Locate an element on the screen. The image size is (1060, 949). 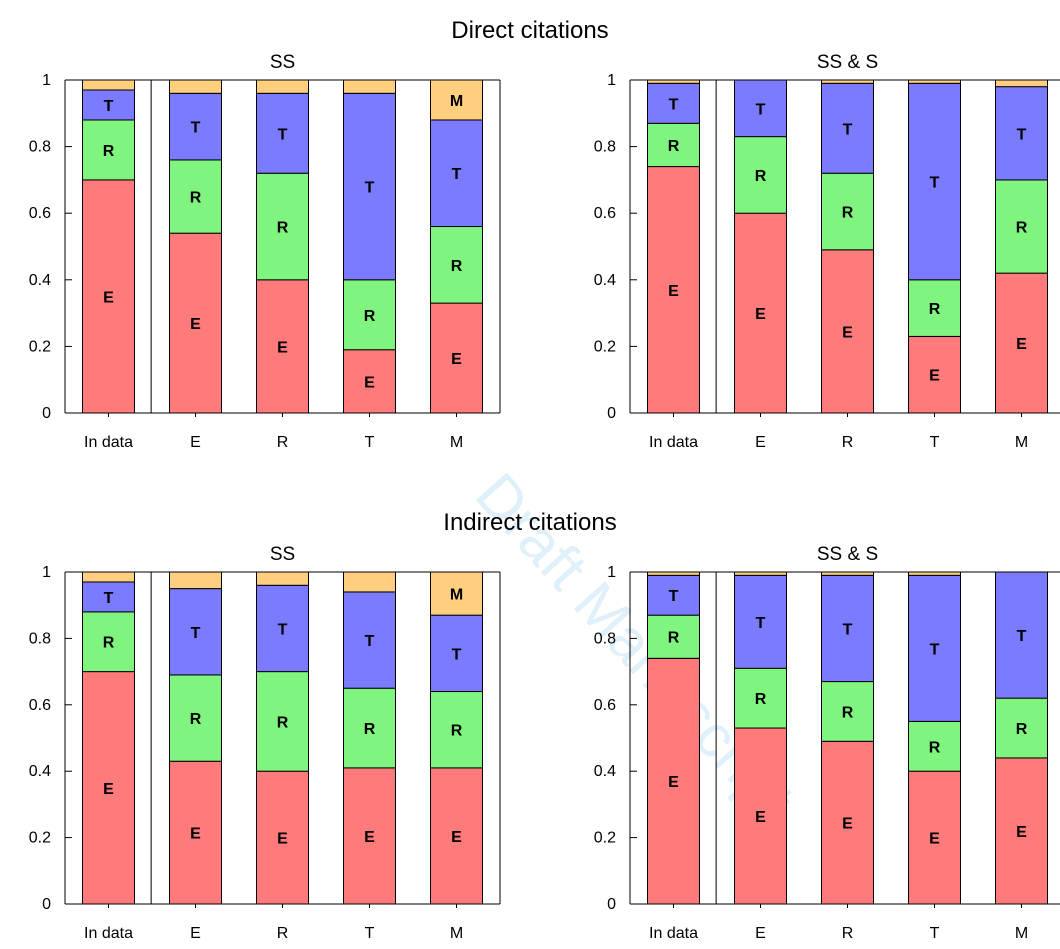
x-tick-label: T is located at coordinates (935, 933).